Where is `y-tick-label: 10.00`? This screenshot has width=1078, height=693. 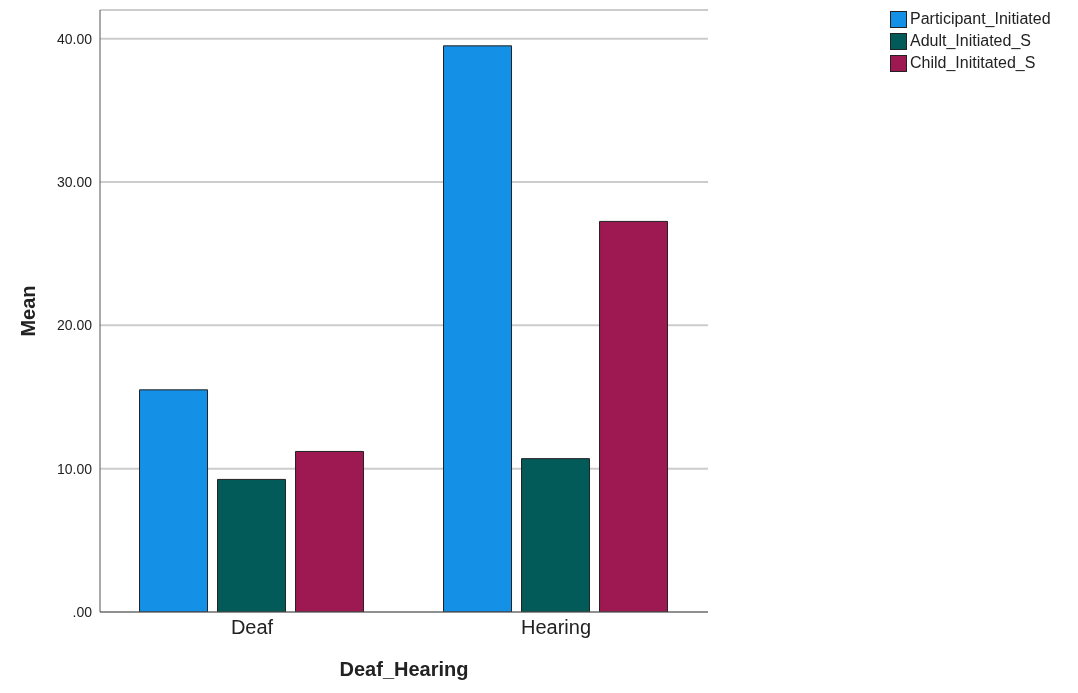 y-tick-label: 10.00 is located at coordinates (74, 468).